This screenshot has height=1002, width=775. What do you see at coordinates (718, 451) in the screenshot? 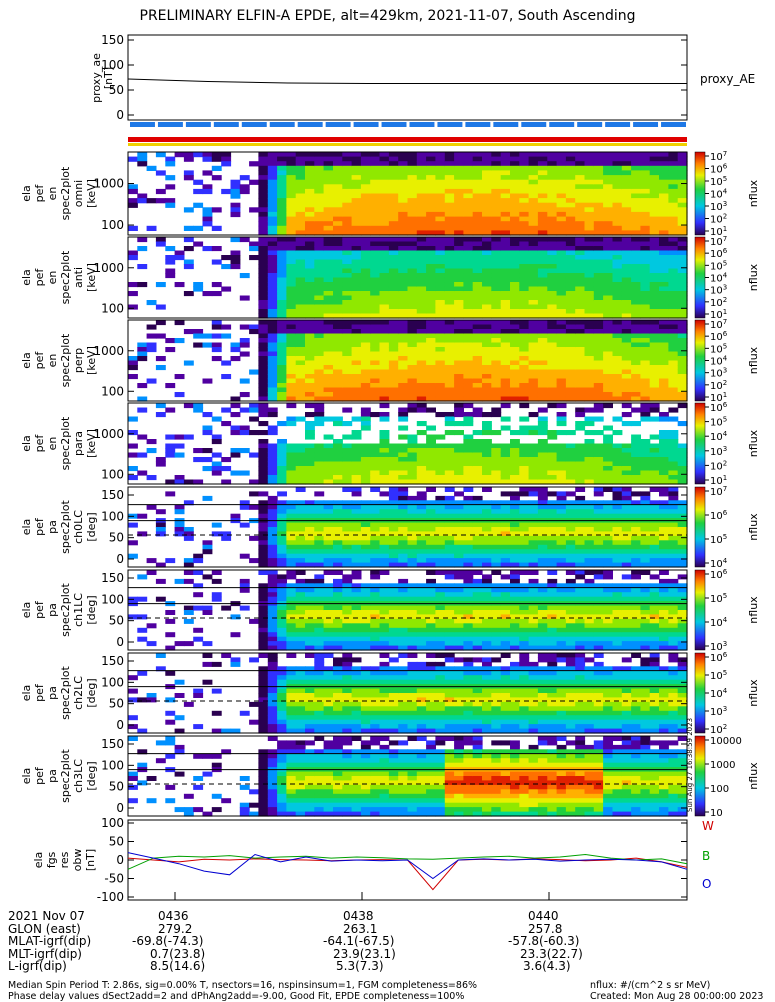
I see `colorbar-tick-label: 103` at bounding box center [718, 451].